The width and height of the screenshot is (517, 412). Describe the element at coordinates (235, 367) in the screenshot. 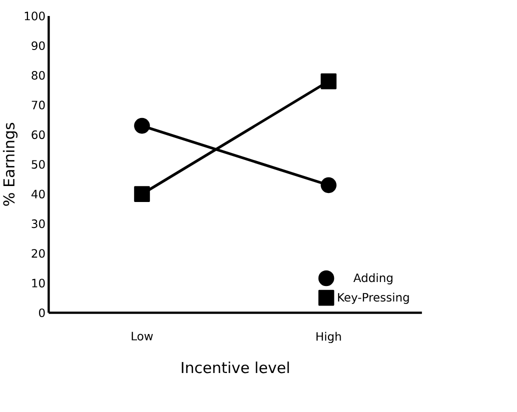

I see `x-axis-title: Incentive level` at that location.